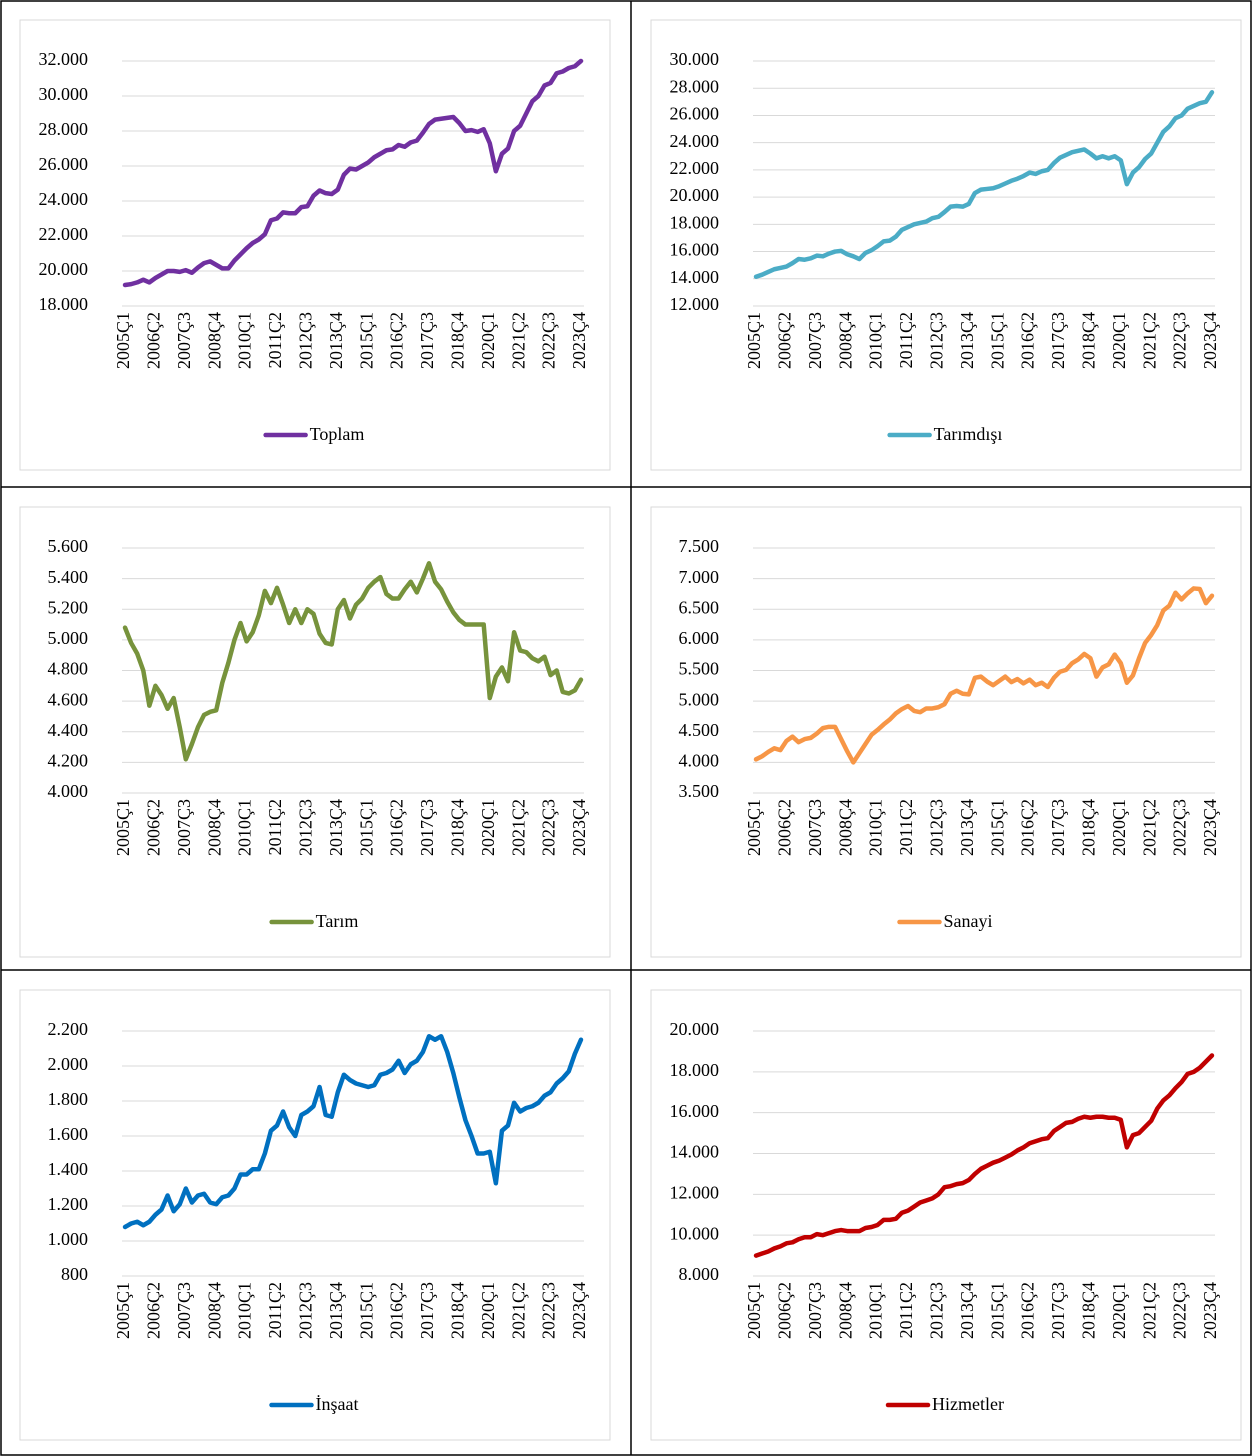  What do you see at coordinates (695, 1233) in the screenshot?
I see `y-tick-label: 10.000` at bounding box center [695, 1233].